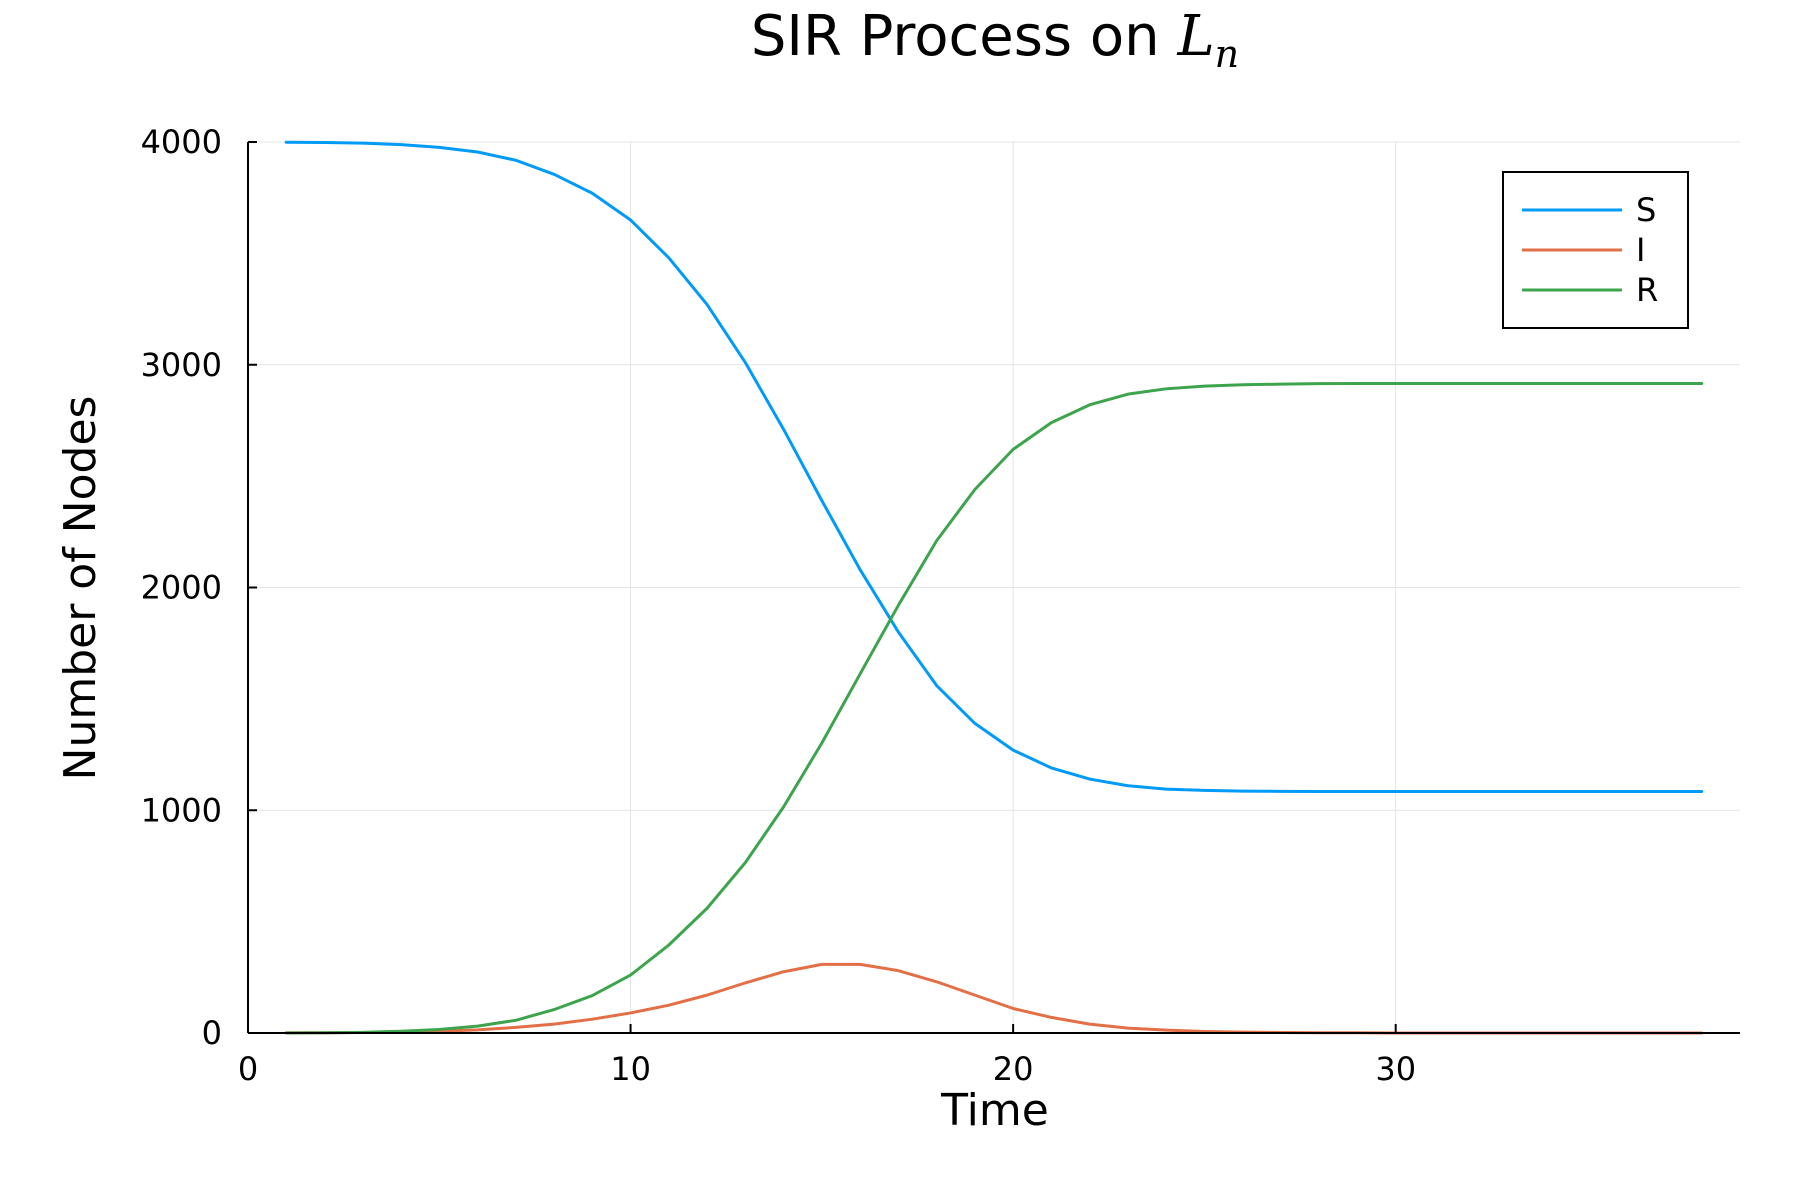 This screenshot has height=1200, width=1800. I want to click on x-tick-label: 30, so click(1395, 1069).